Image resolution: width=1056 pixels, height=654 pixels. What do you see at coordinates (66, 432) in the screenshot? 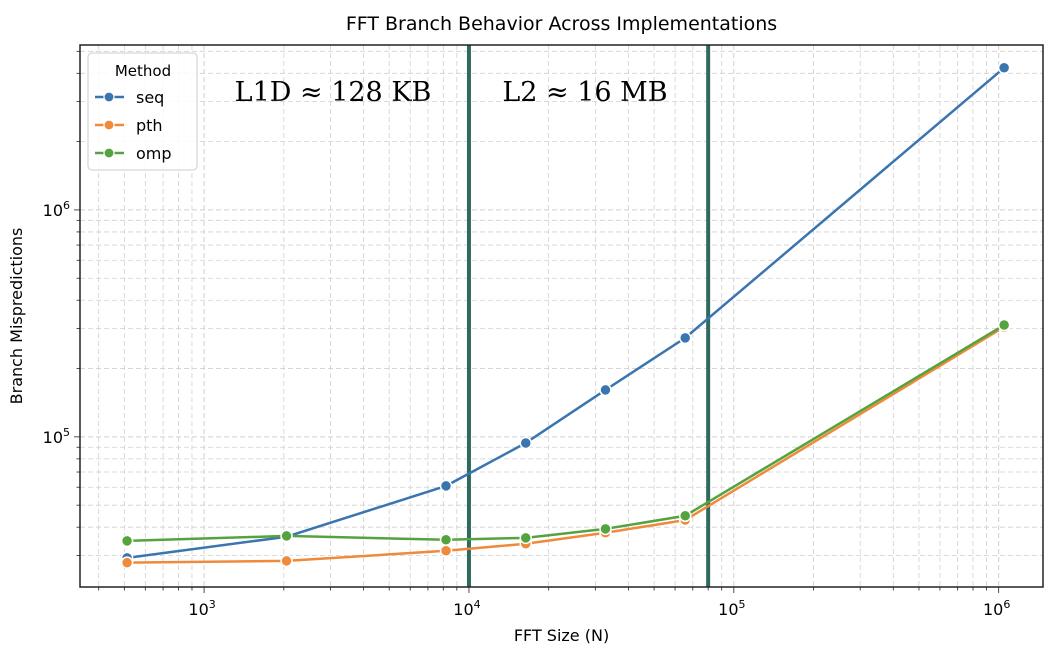
I see `y-tick-exp: 5` at bounding box center [66, 432].